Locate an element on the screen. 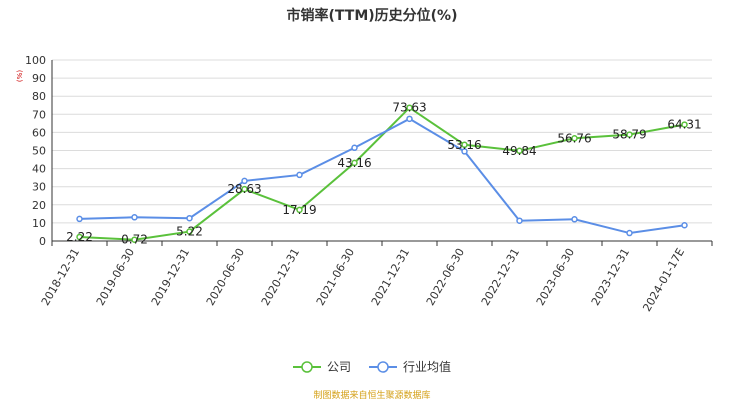 The height and width of the screenshot is (401, 744). data-label: 58.79 is located at coordinates (629, 135).